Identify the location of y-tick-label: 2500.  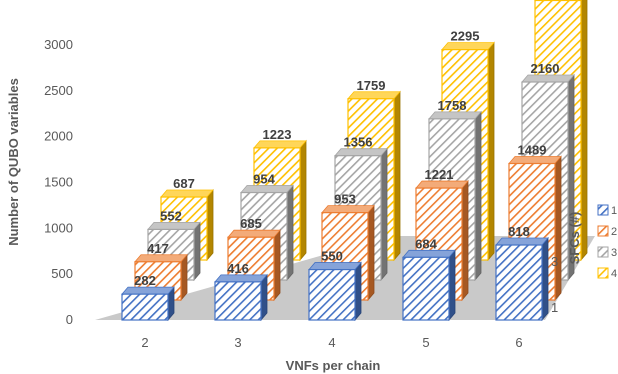
(58, 90).